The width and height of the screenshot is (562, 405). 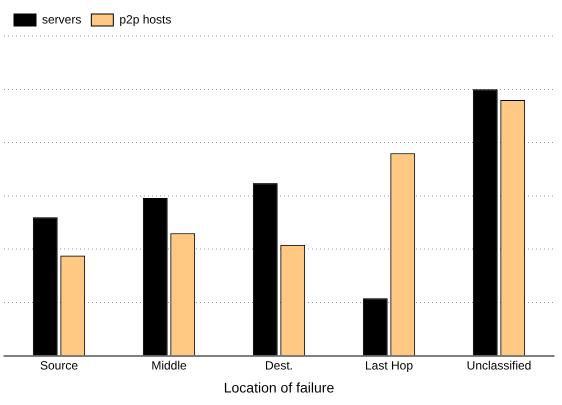 I want to click on x-tick-label: Unclassified, so click(x=499, y=365).